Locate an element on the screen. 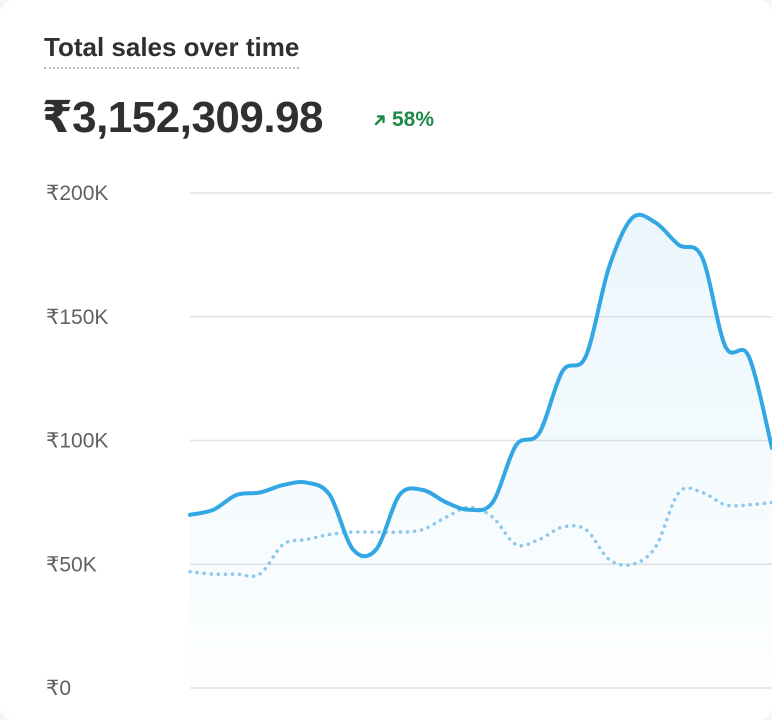  y-axis-labels: ₹0 ₹50K ₹100K ₹150K ₹200K is located at coordinates (77, 441).